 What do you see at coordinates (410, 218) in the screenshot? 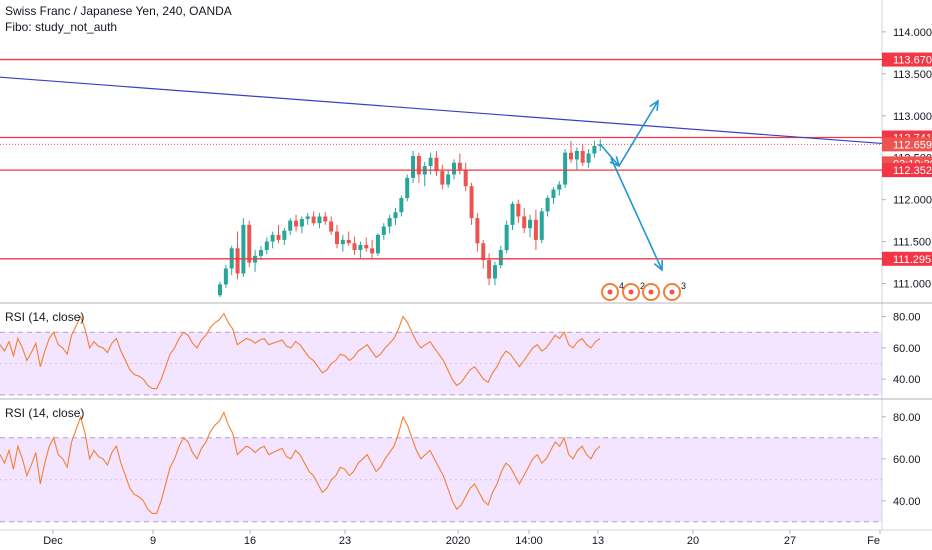
I see `price-pane` at bounding box center [410, 218].